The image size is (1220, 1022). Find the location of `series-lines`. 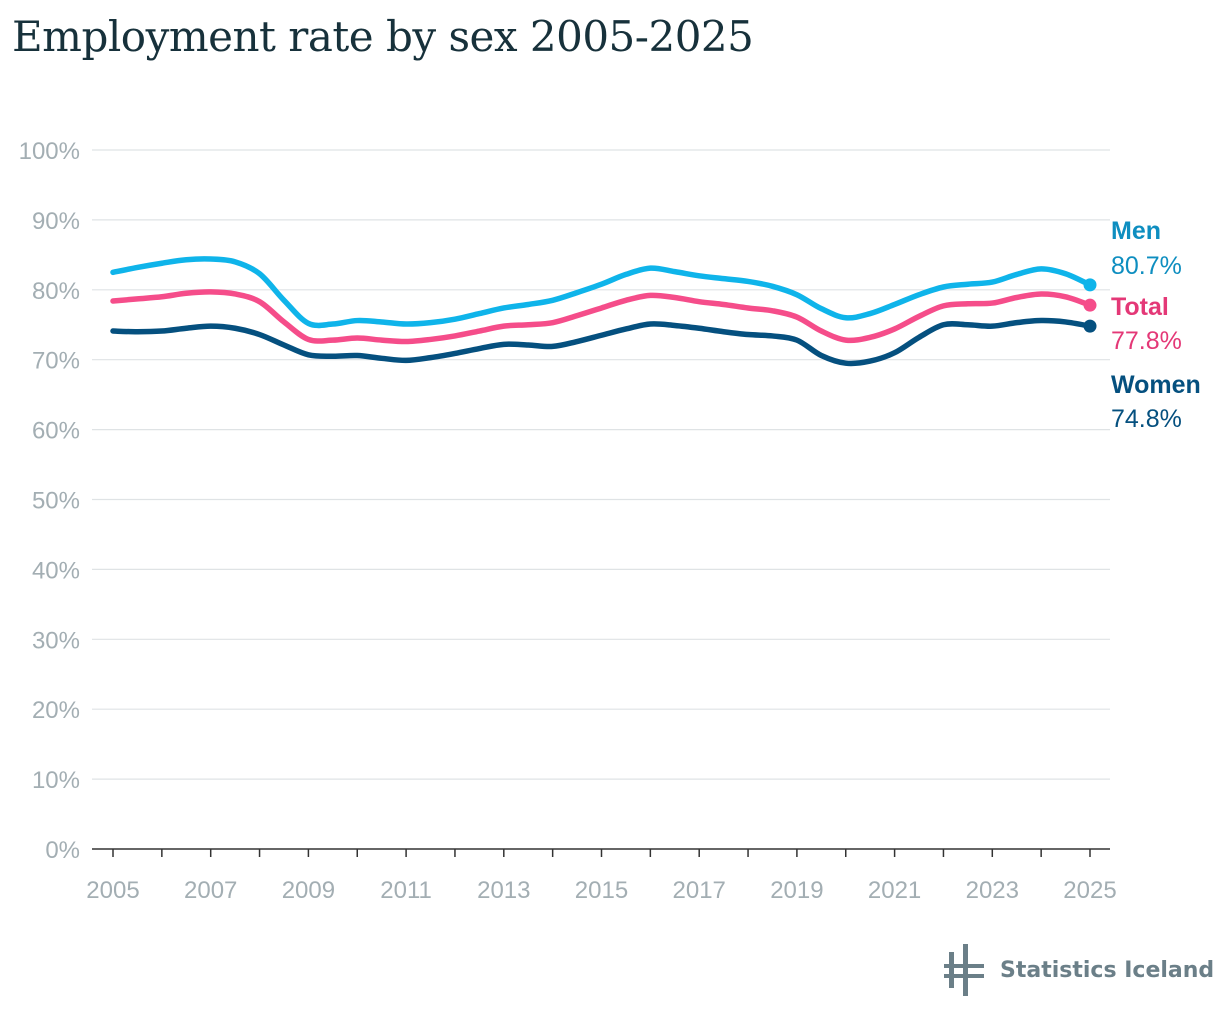

series-lines is located at coordinates (603, 311).